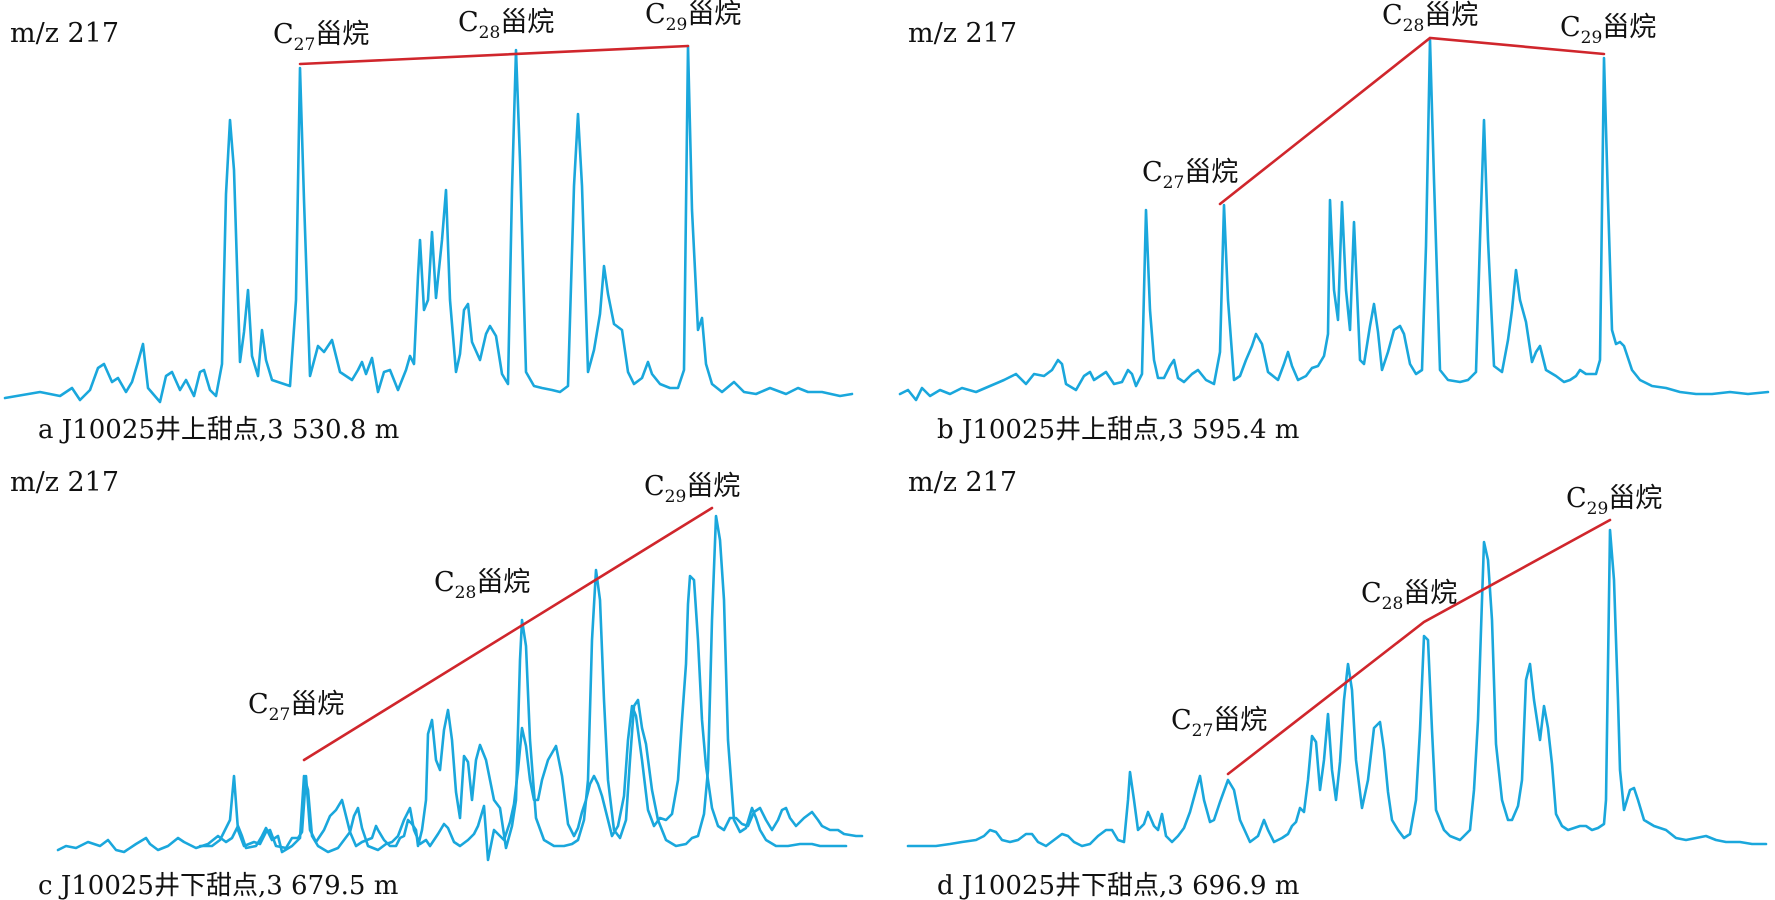  I want to click on panel-b-peak-label-c27: C27甾烷, so click(1190, 175).